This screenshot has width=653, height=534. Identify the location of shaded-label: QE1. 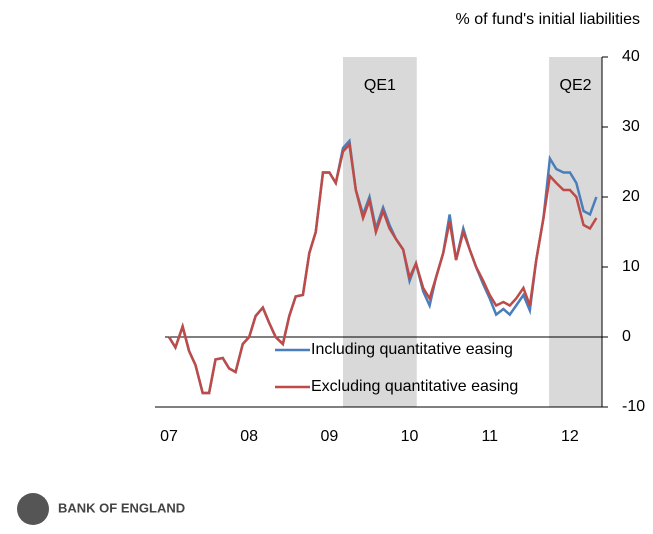
(380, 85).